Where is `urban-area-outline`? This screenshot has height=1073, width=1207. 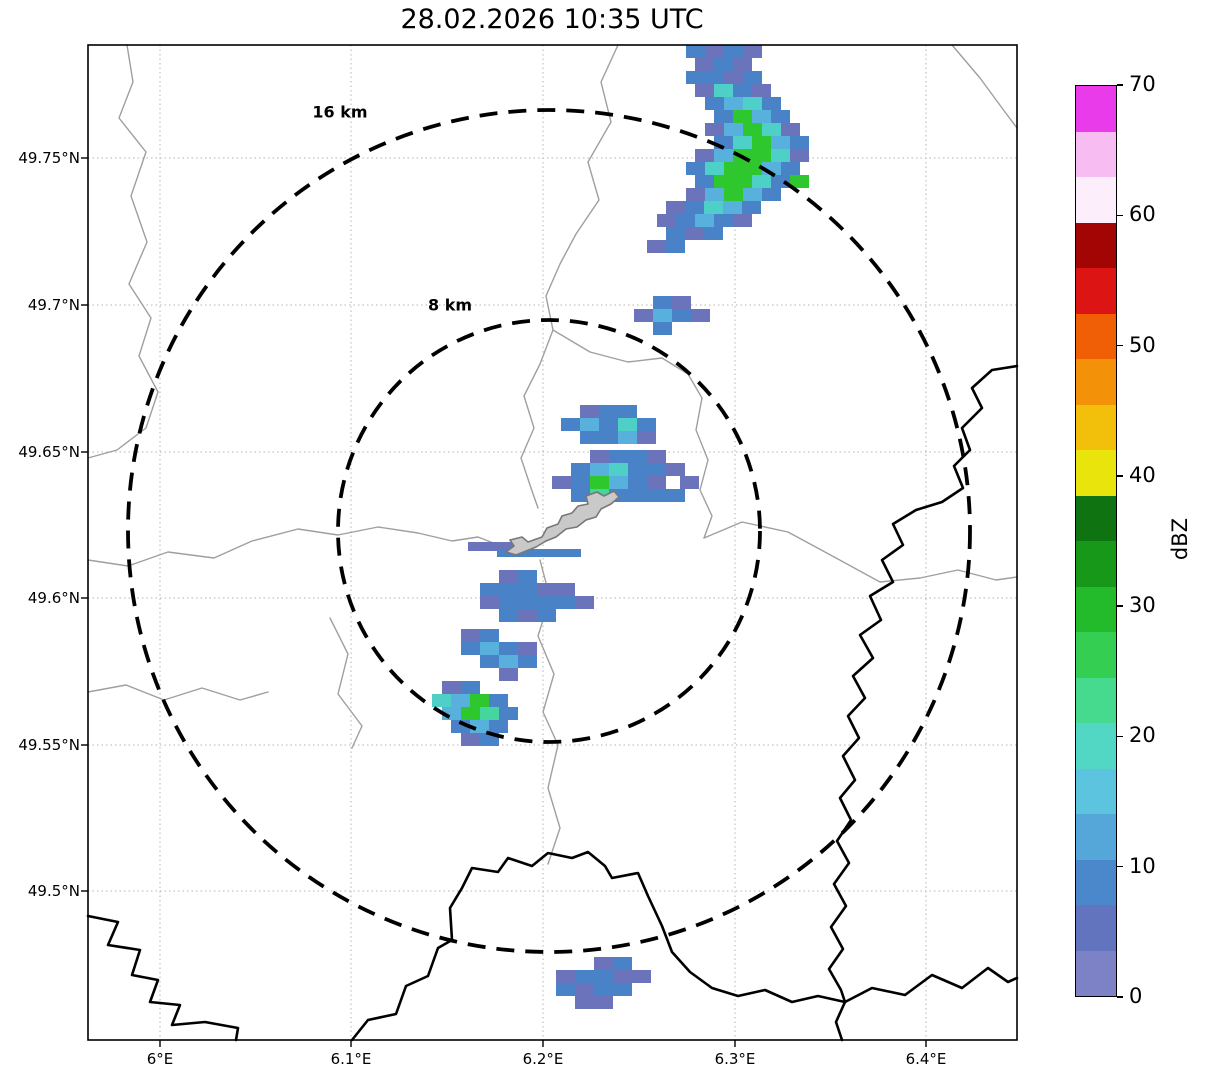 urban-area-outline is located at coordinates (562, 523).